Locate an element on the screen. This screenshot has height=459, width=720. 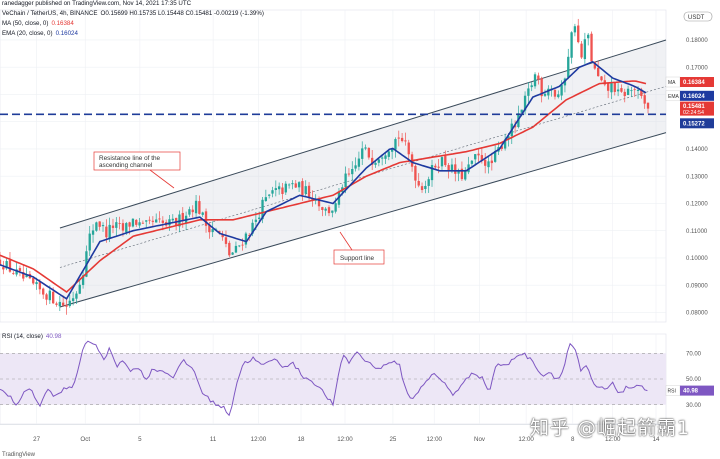
ma-badge-label: MA is located at coordinates (672, 83).